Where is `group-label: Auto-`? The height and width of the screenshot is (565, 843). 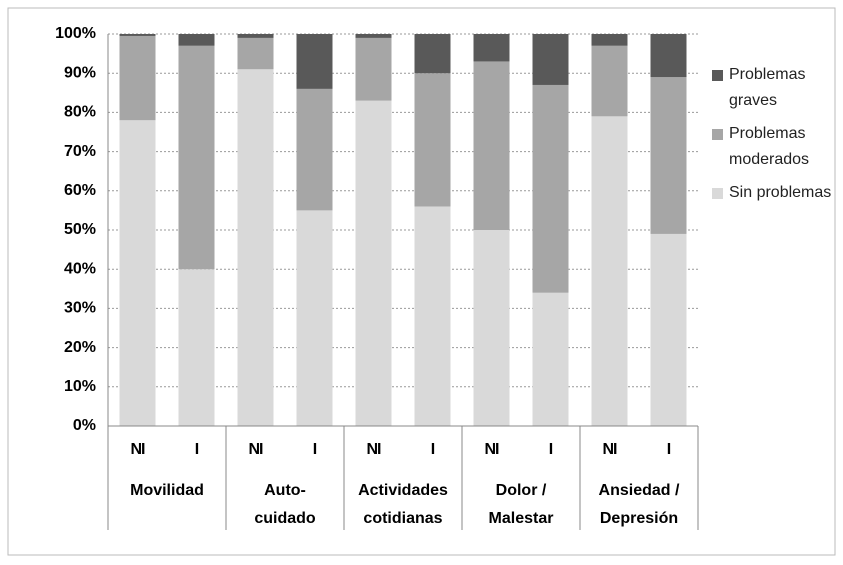
group-label: Auto- is located at coordinates (285, 490).